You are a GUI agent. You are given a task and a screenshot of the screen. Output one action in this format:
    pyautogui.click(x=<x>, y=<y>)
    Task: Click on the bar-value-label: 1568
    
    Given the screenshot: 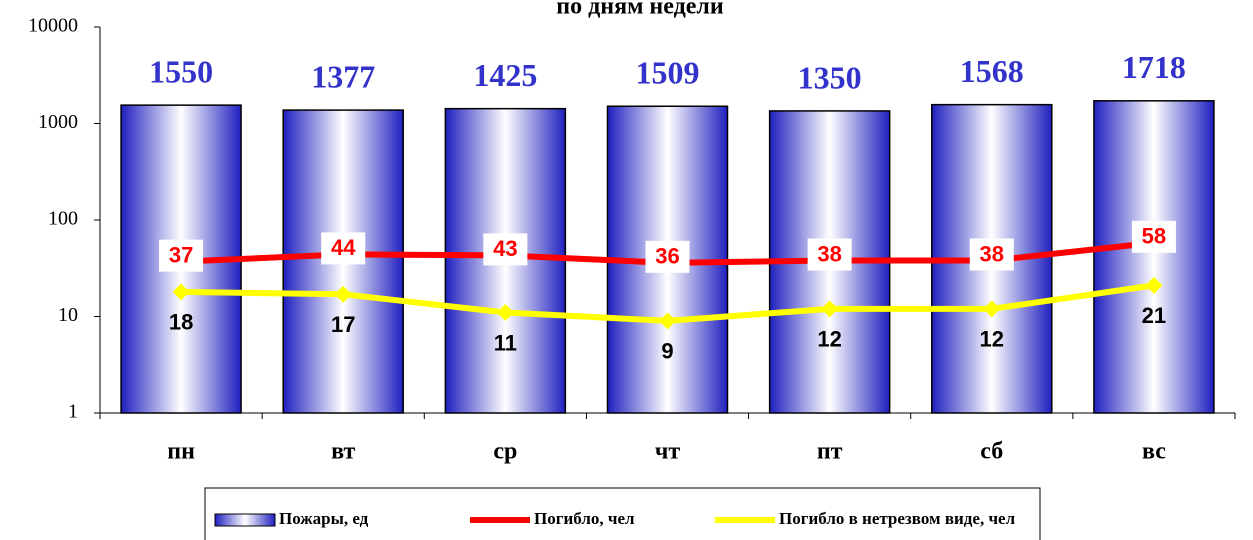 What is the action you would take?
    pyautogui.click(x=992, y=71)
    